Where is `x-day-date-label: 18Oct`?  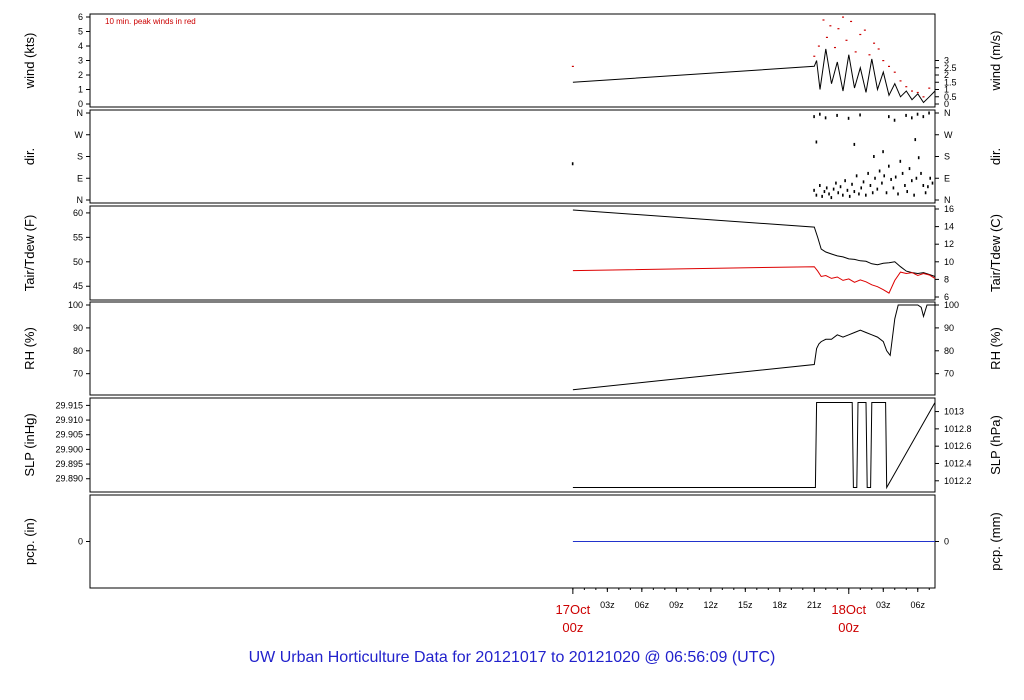 x-day-date-label: 18Oct is located at coordinates (848, 609).